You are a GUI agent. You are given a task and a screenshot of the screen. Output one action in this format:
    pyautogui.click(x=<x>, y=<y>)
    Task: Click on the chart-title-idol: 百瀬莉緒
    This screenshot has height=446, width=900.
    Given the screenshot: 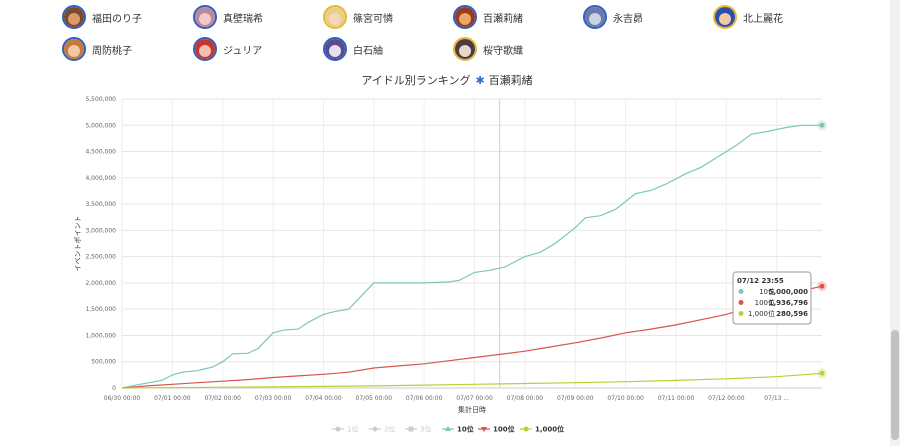 What is the action you would take?
    pyautogui.click(x=511, y=80)
    